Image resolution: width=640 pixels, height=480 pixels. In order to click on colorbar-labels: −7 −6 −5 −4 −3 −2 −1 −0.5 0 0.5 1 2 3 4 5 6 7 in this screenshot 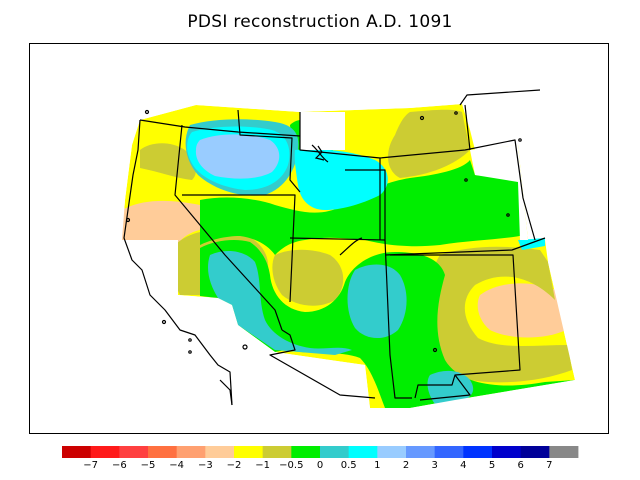, I will do `click(317, 465)`.